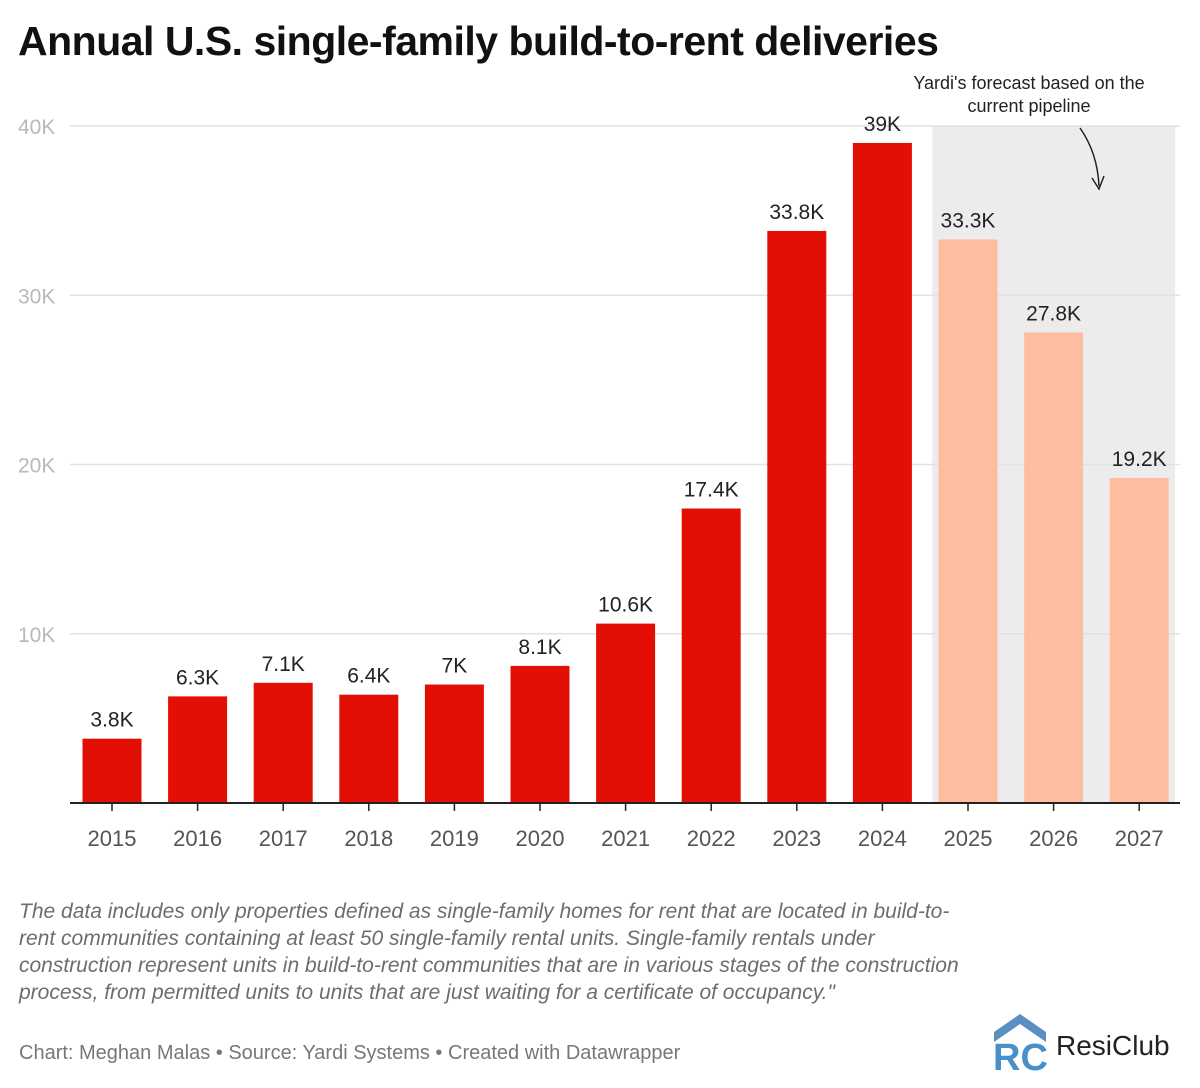  I want to click on x-tick-label: 2021, so click(625, 838).